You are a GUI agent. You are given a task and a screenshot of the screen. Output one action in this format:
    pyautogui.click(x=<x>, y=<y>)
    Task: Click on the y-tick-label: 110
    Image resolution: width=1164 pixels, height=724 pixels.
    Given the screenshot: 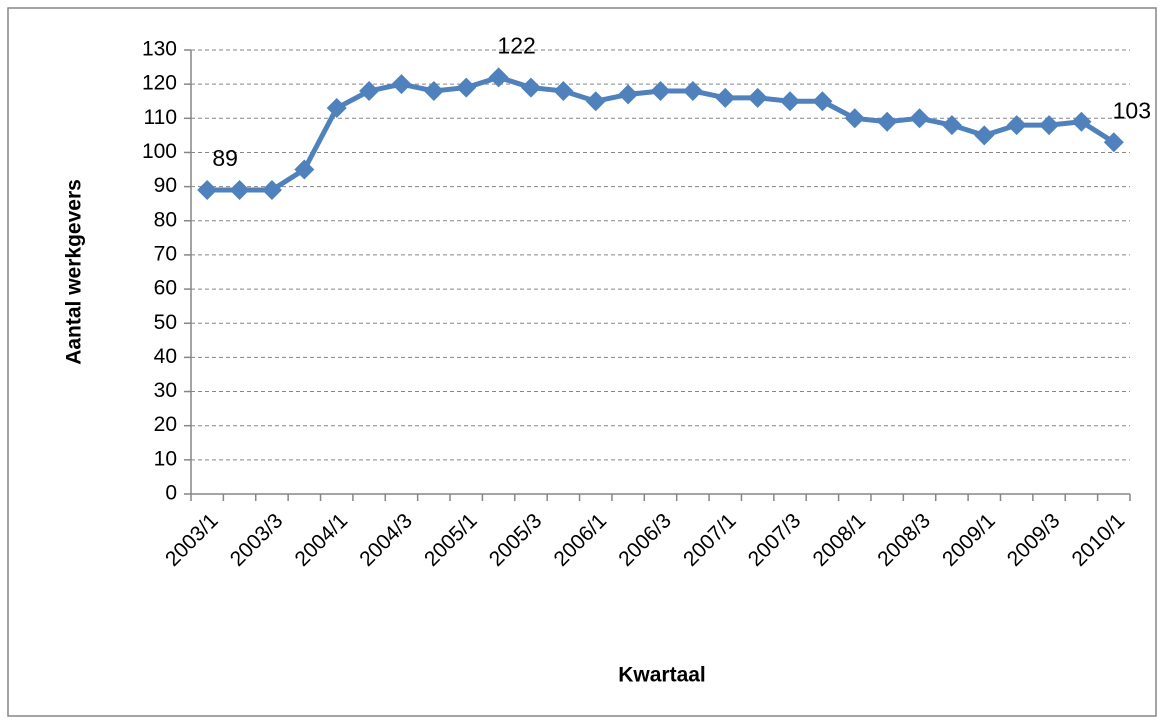 What is the action you would take?
    pyautogui.click(x=160, y=117)
    